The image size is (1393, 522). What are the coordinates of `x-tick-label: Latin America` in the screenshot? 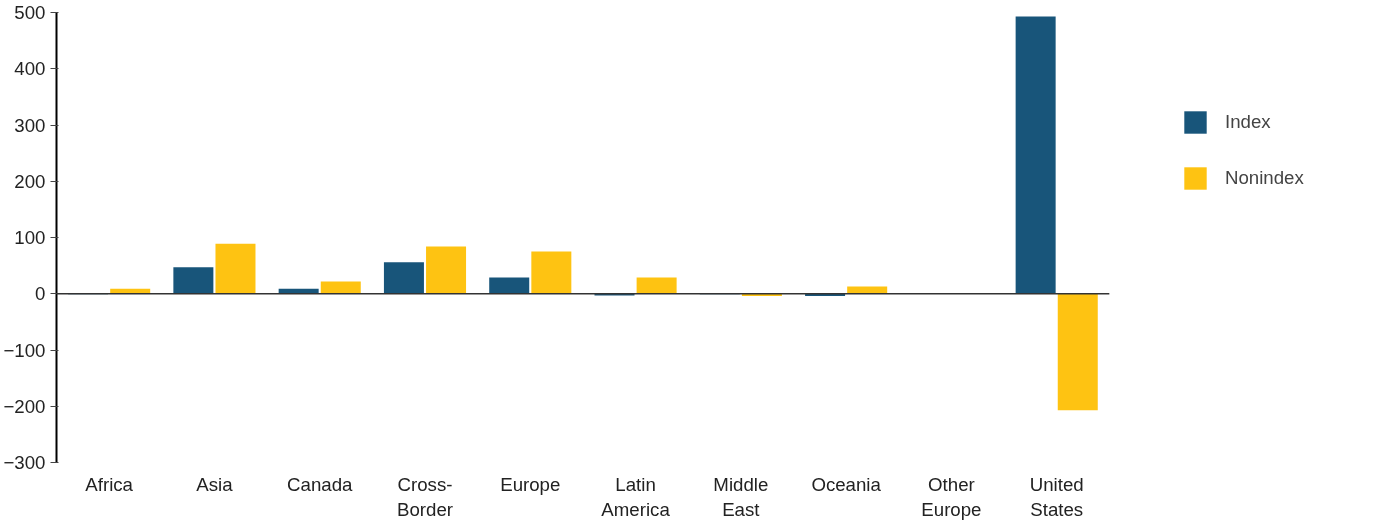 It's located at (636, 496).